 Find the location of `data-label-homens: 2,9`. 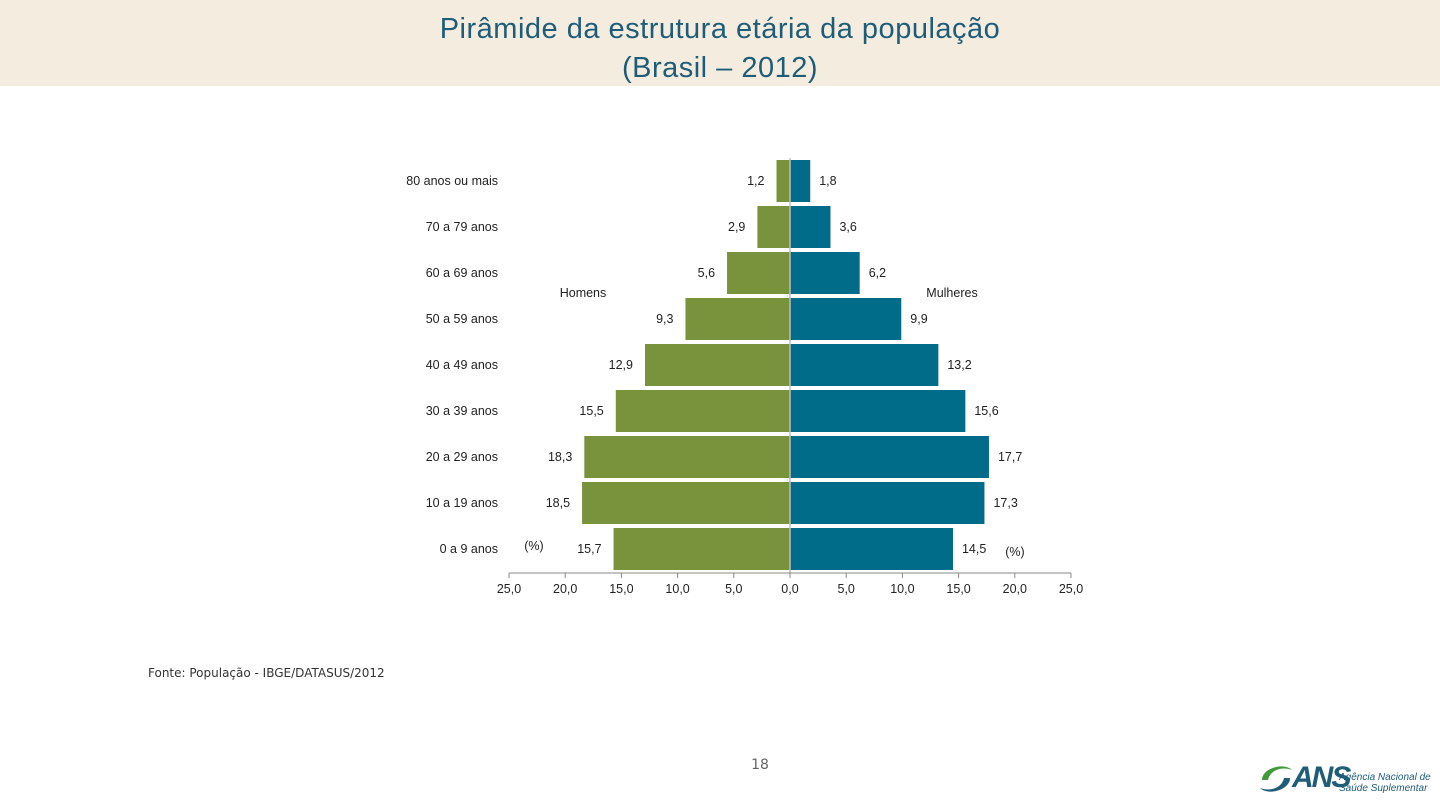

data-label-homens: 2,9 is located at coordinates (736, 227).